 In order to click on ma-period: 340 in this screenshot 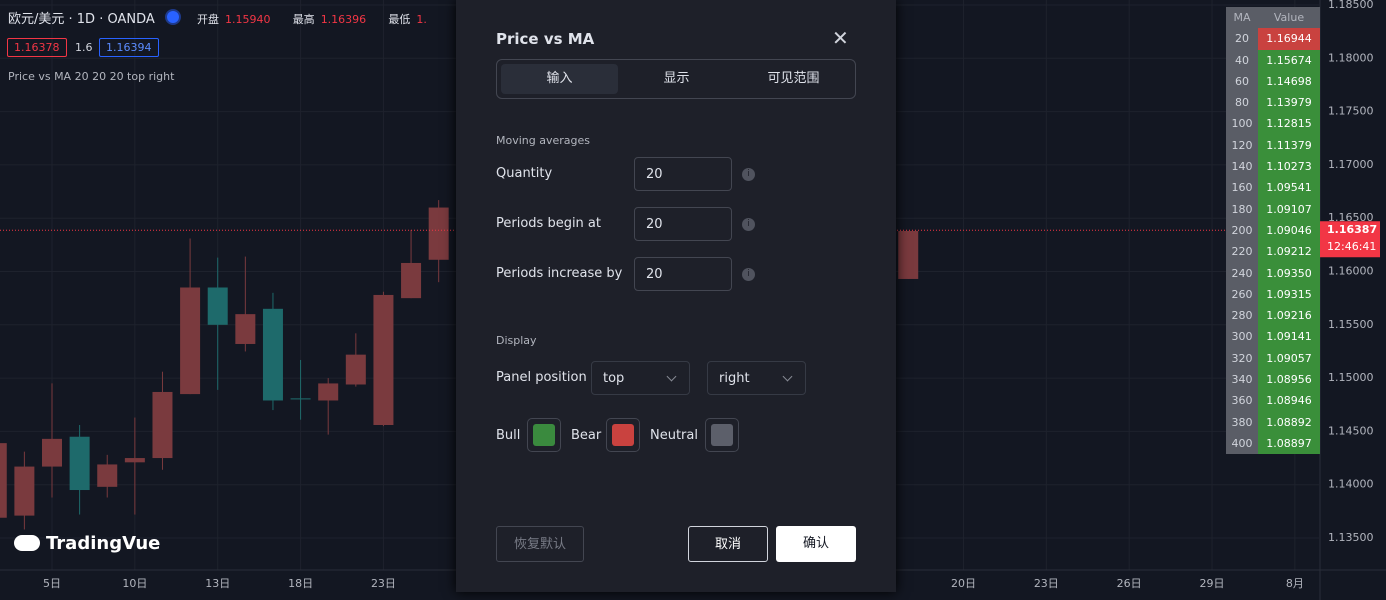, I will do `click(1242, 380)`.